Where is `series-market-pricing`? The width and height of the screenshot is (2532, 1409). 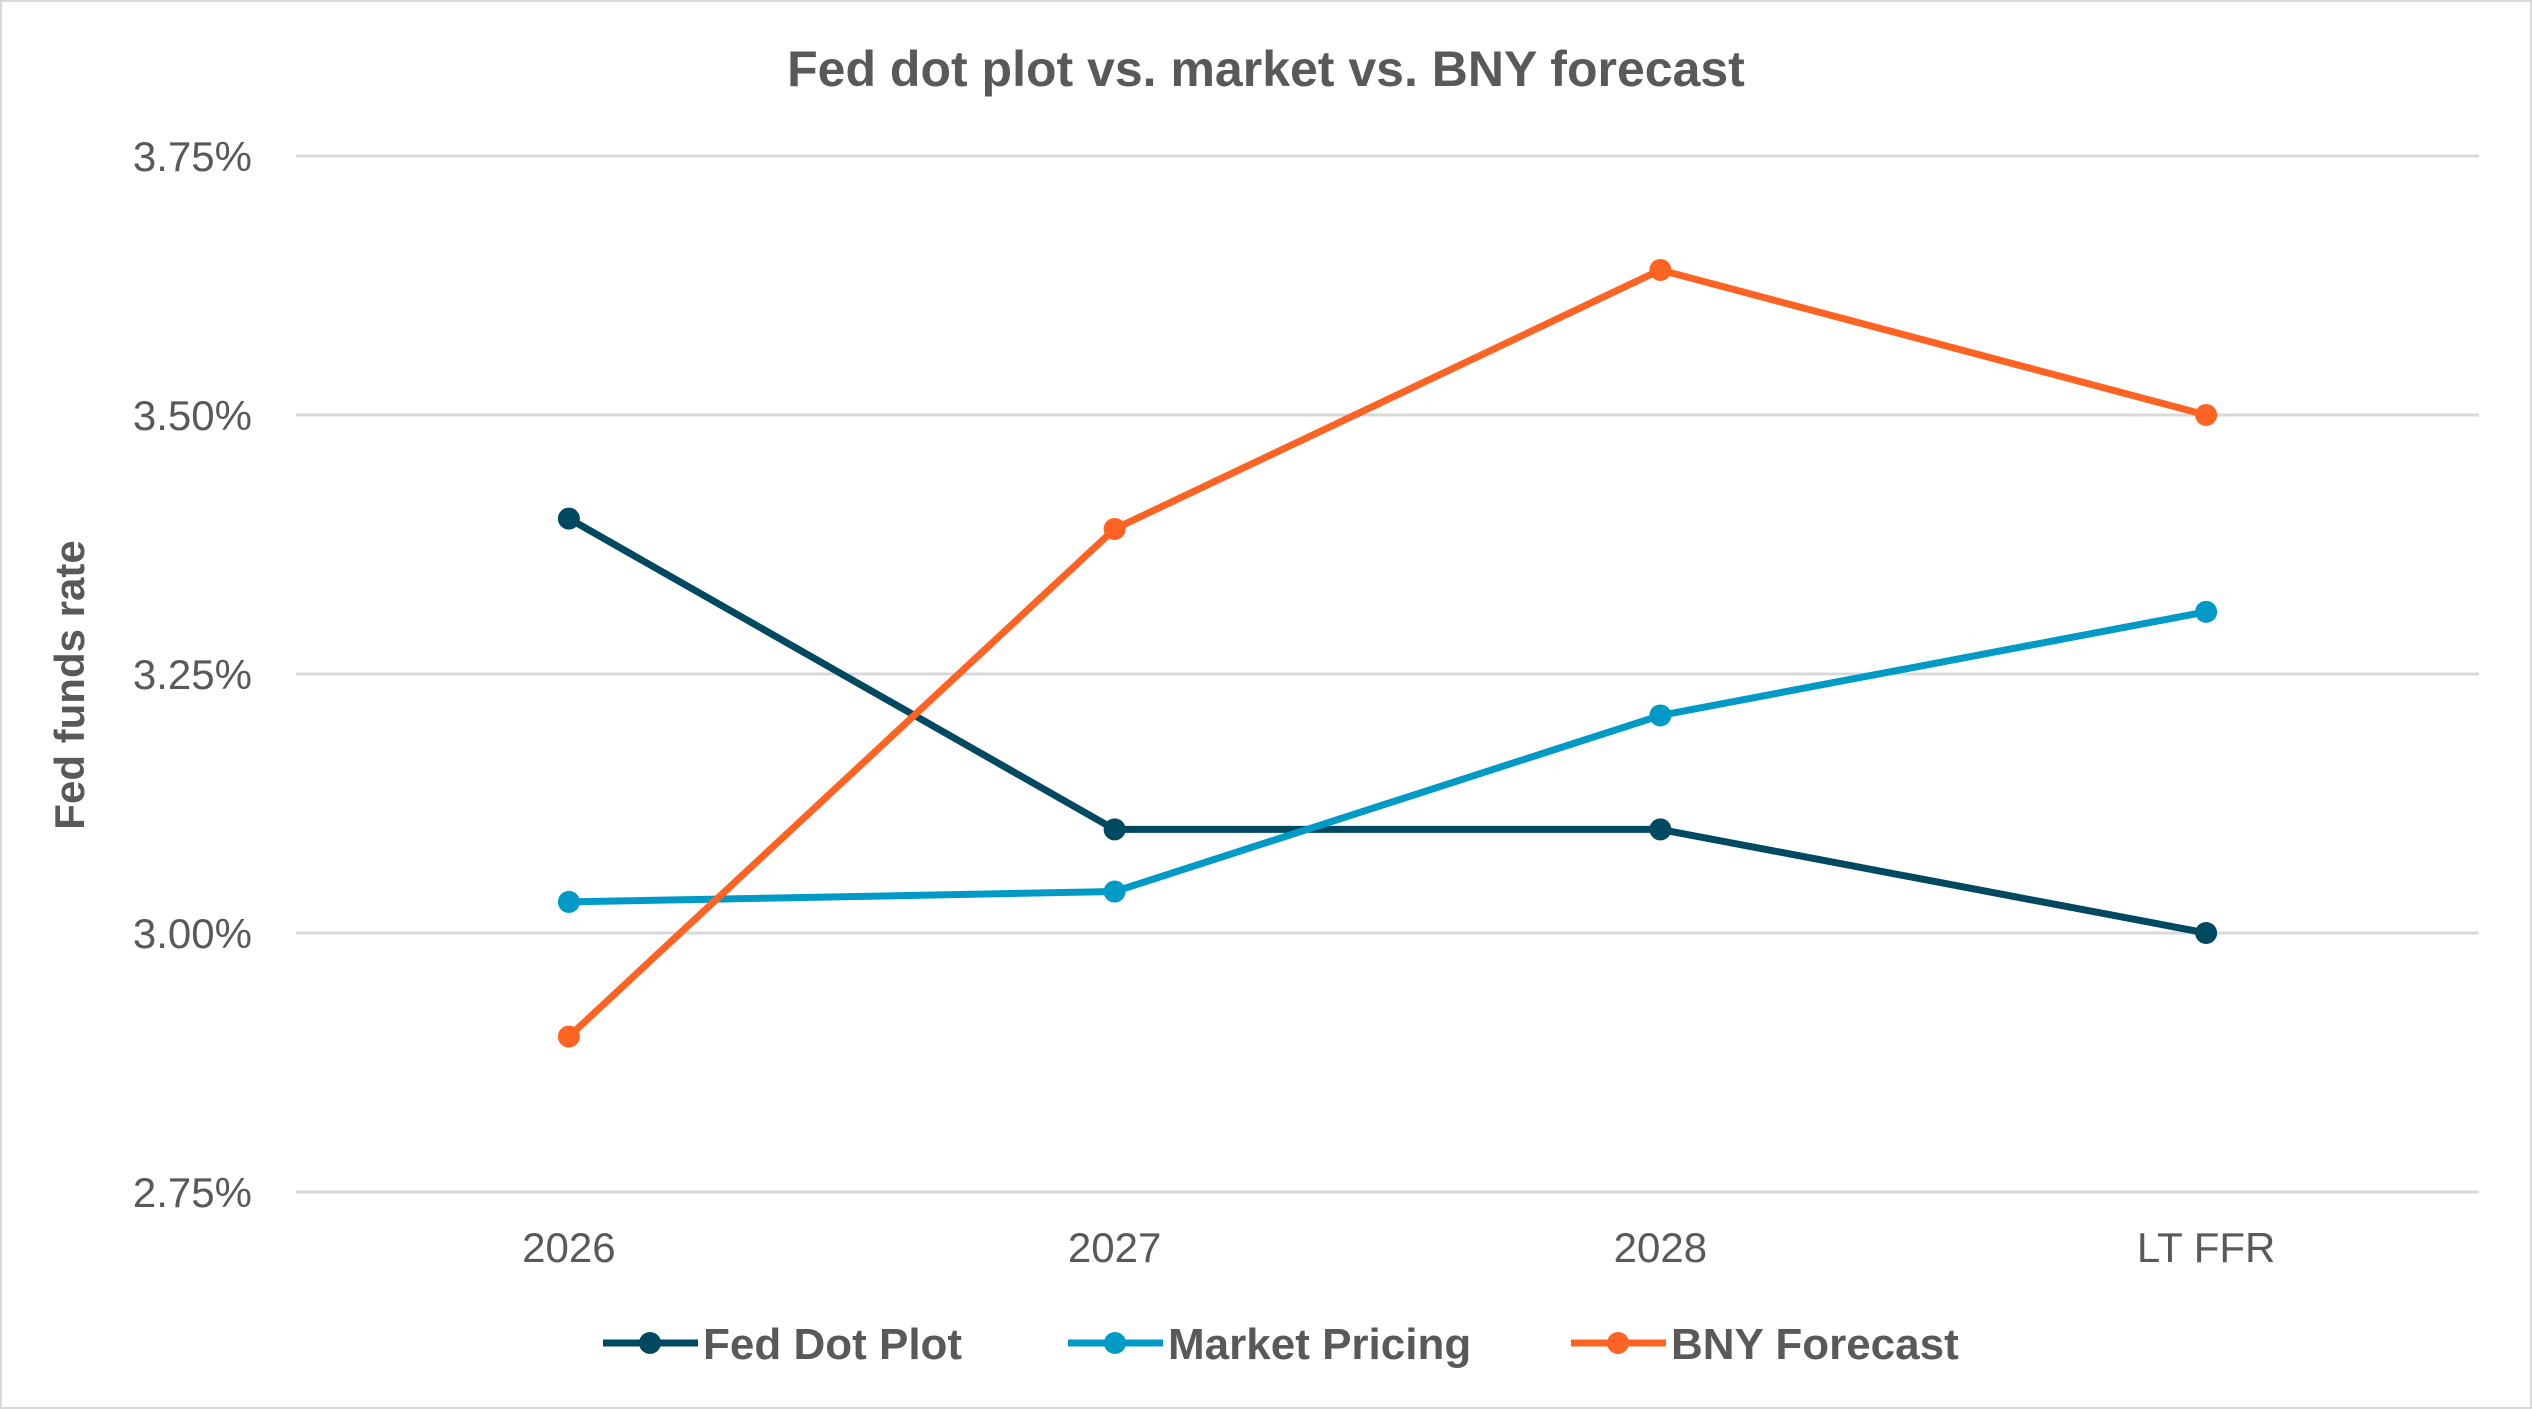 series-market-pricing is located at coordinates (1387, 756).